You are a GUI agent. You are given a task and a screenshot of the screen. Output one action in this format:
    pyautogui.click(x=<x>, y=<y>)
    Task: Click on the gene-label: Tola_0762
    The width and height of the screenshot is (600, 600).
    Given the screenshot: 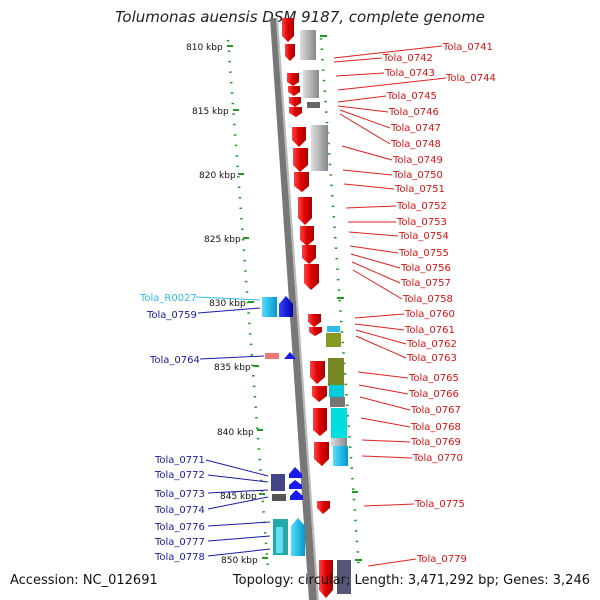 What is the action you would take?
    pyautogui.click(x=431, y=344)
    